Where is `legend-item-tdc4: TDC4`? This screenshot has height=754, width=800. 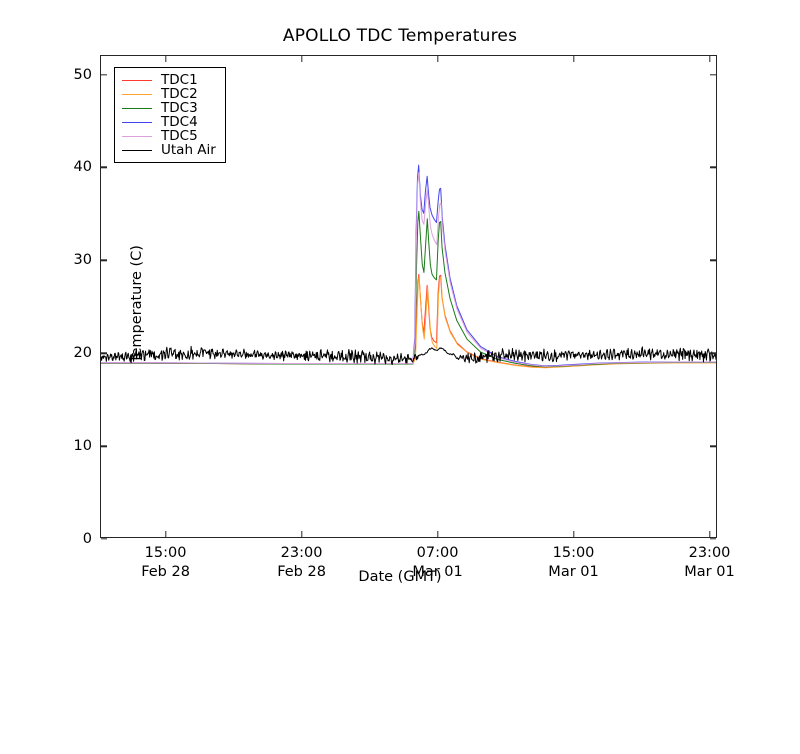 legend-item-tdc4: TDC4 is located at coordinates (169, 122).